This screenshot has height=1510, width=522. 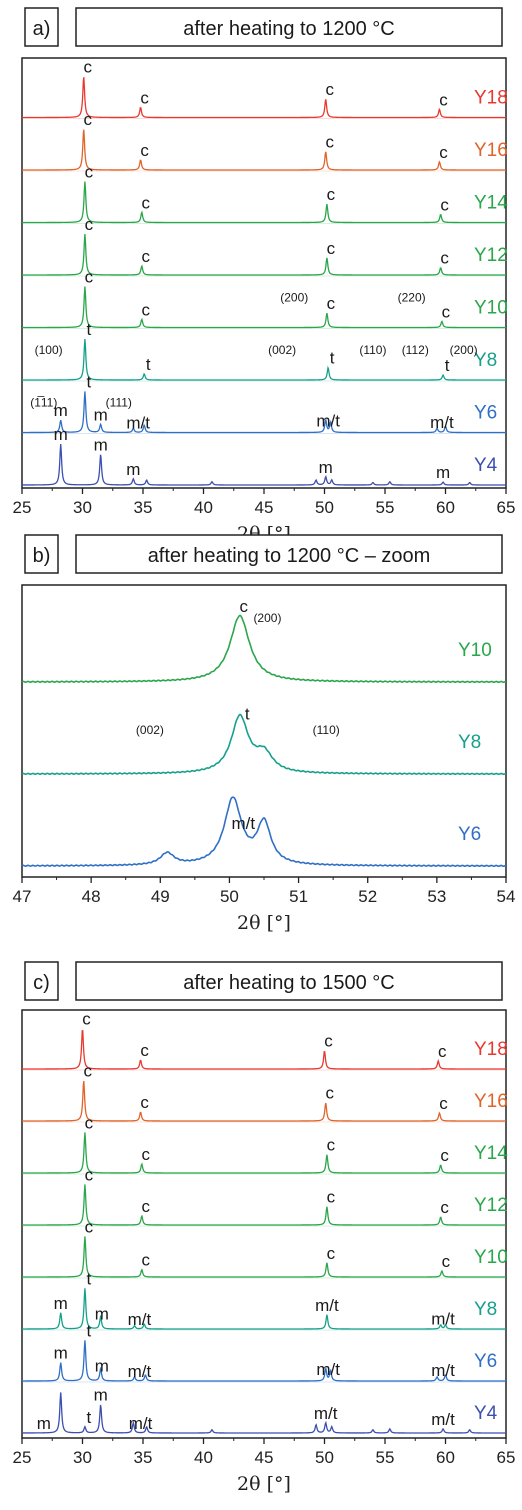 I want to click on series-y8: Y8 t t t t, so click(x=264, y=351).